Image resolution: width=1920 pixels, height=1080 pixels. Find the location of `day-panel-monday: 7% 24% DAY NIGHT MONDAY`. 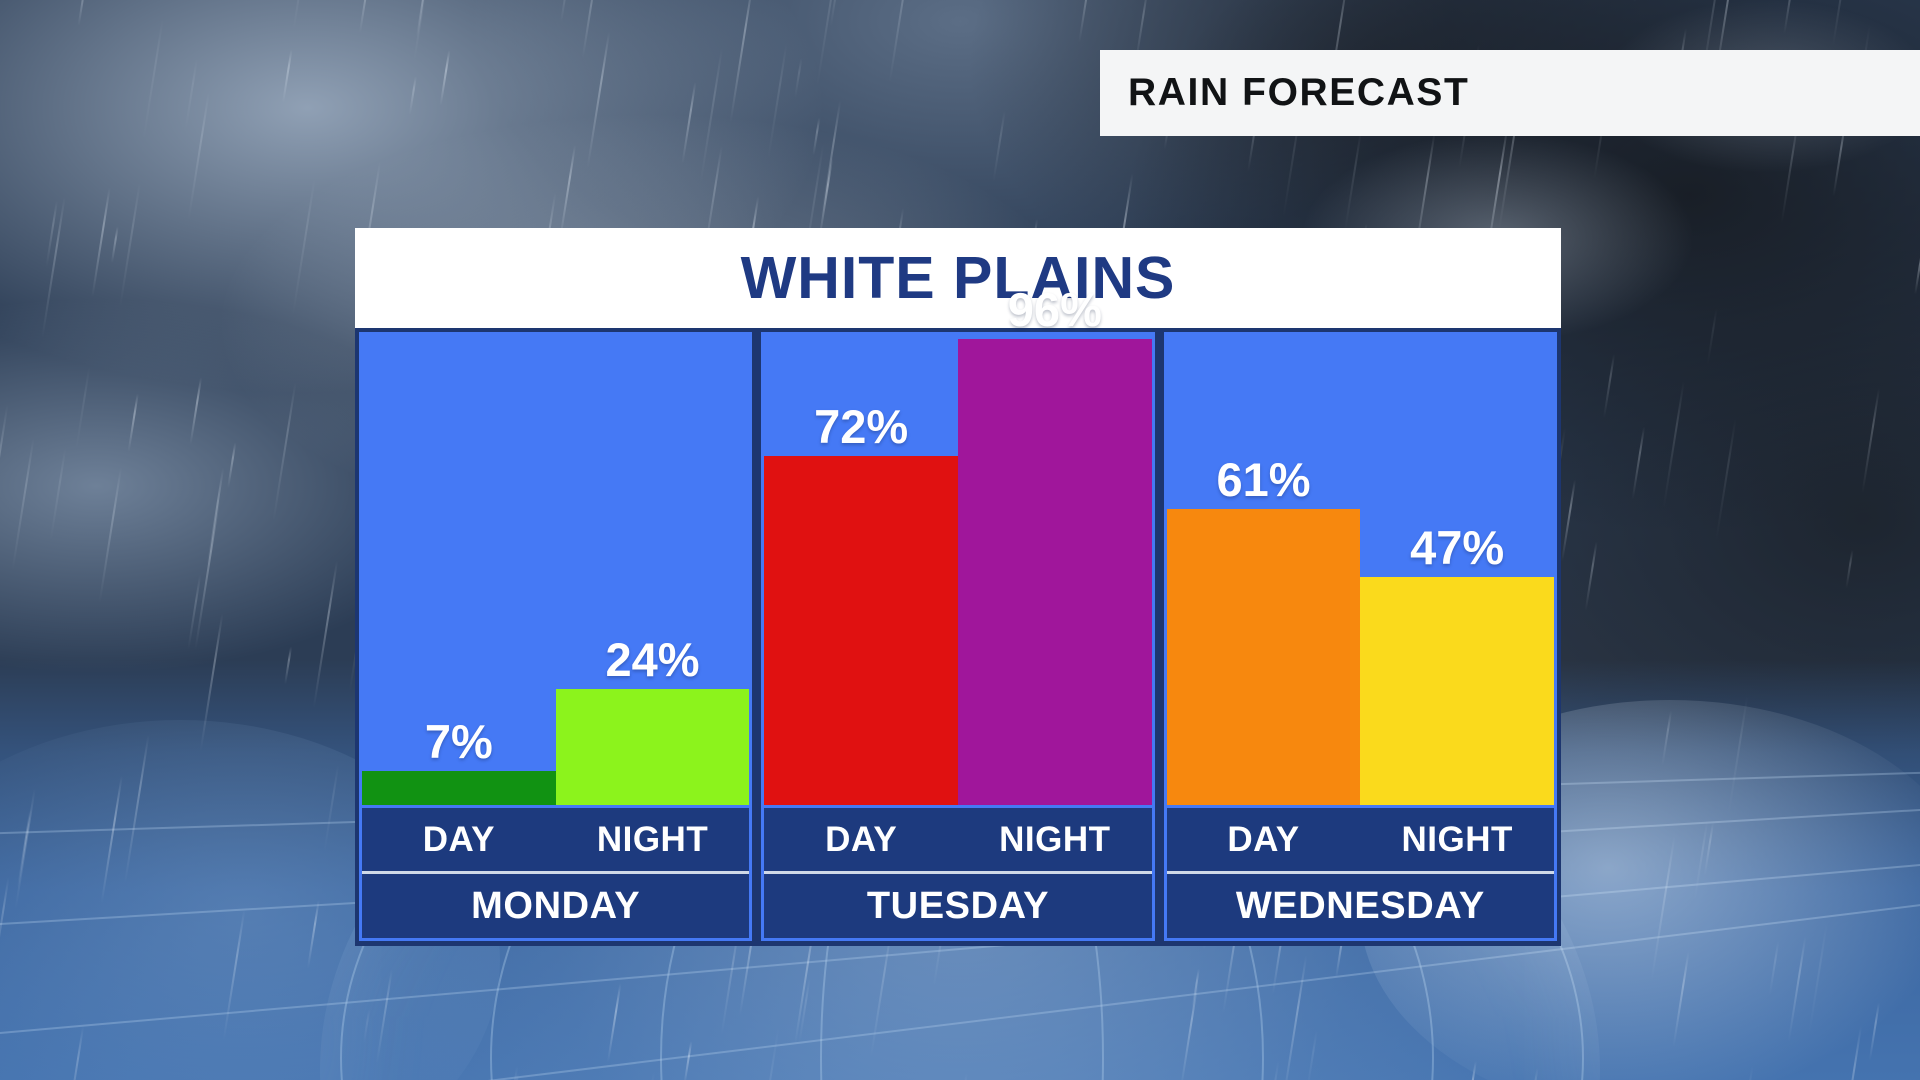

day-panel-monday: 7% 24% DAY NIGHT MONDAY is located at coordinates (556, 636).